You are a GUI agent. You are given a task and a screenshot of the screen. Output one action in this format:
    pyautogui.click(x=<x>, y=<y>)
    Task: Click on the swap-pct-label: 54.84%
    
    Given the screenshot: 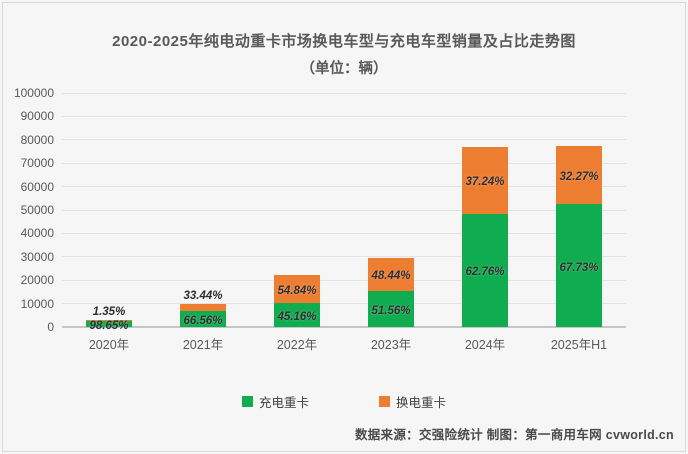 What is the action you would take?
    pyautogui.click(x=297, y=291)
    